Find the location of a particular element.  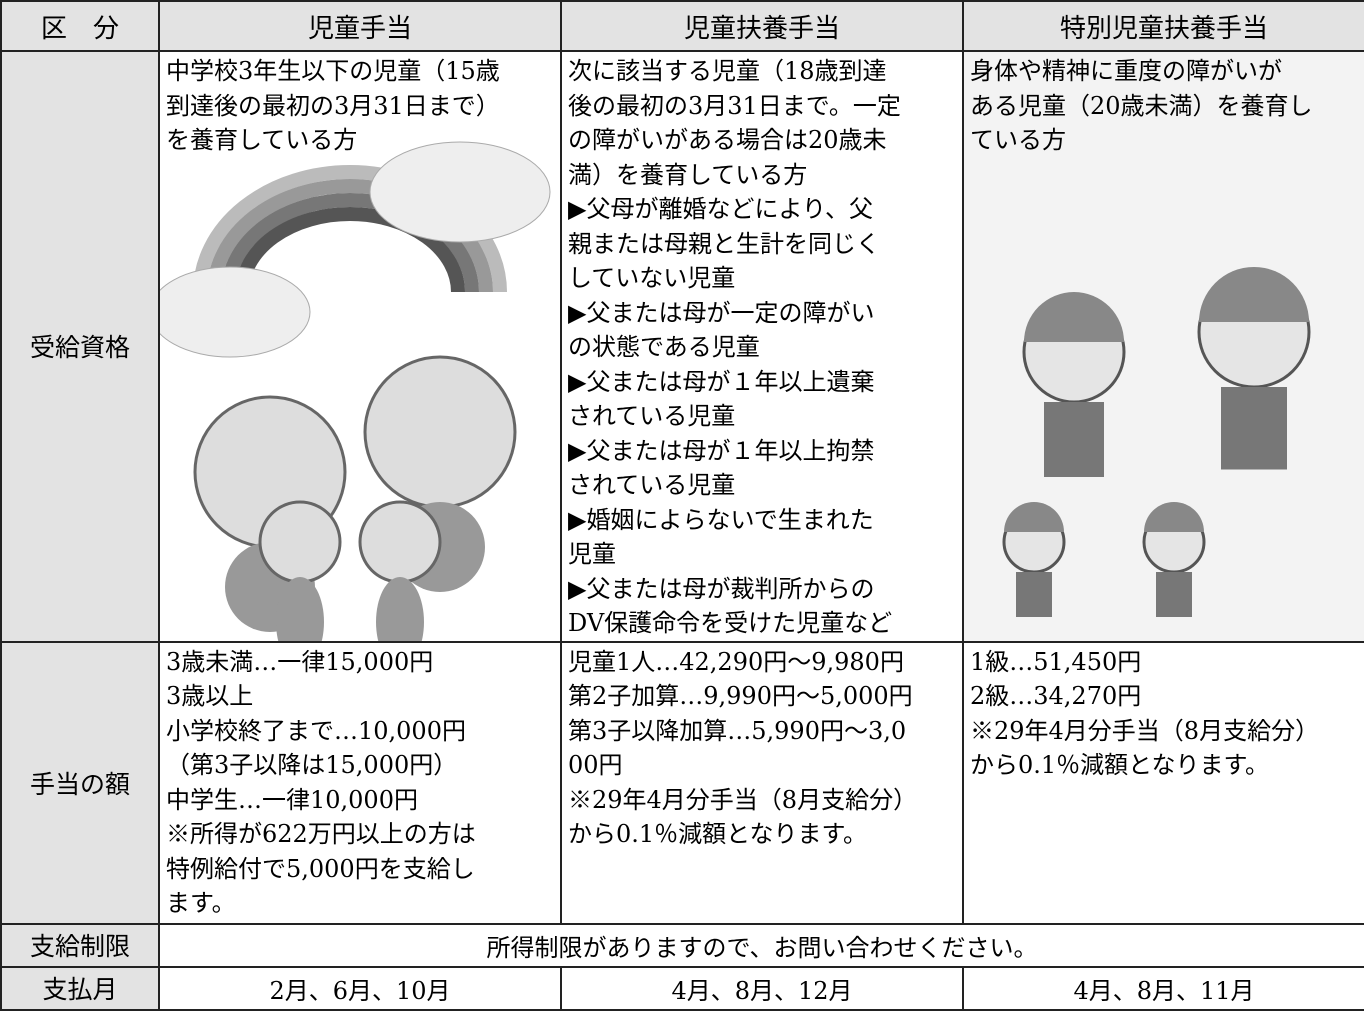

text-line: 第2子加算…9,990円～5,000円 is located at coordinates (740, 696).